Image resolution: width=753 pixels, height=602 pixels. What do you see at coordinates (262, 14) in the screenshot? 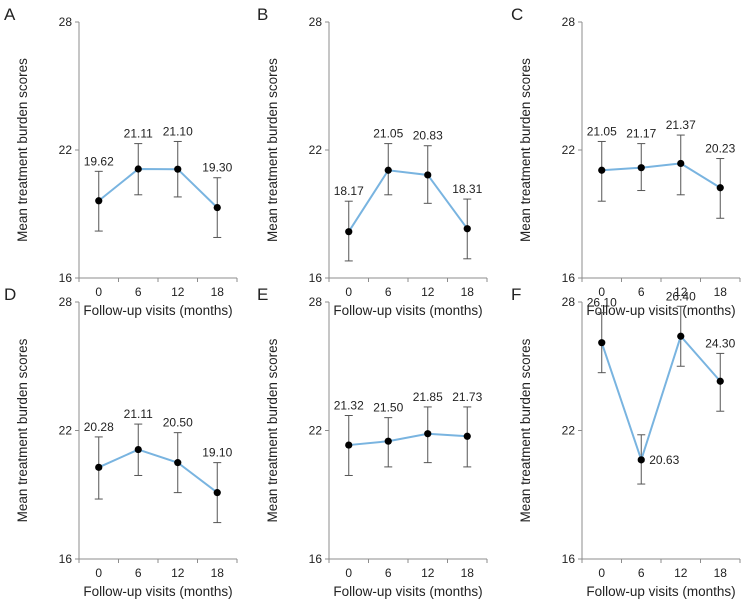
I see `panel-label: B` at bounding box center [262, 14].